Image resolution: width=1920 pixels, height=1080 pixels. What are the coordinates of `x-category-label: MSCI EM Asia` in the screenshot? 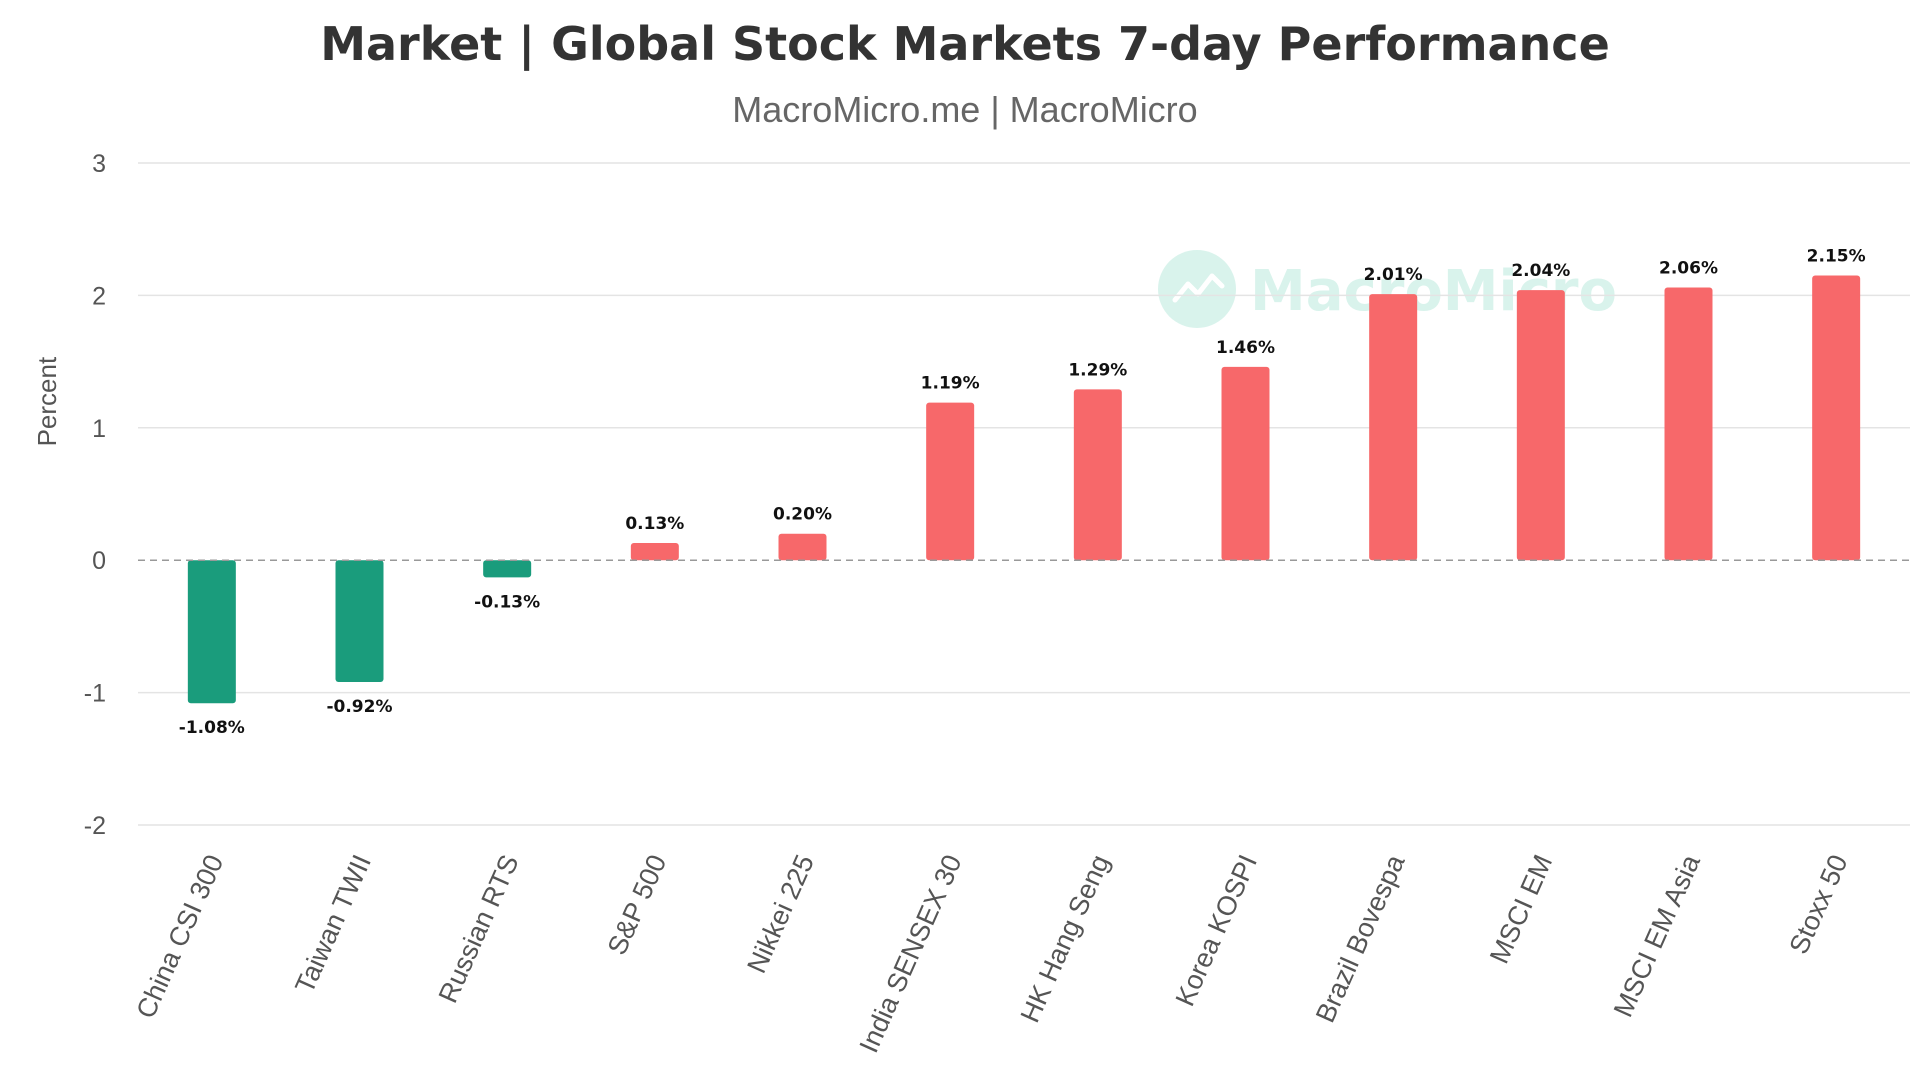 It's located at (1657, 935).